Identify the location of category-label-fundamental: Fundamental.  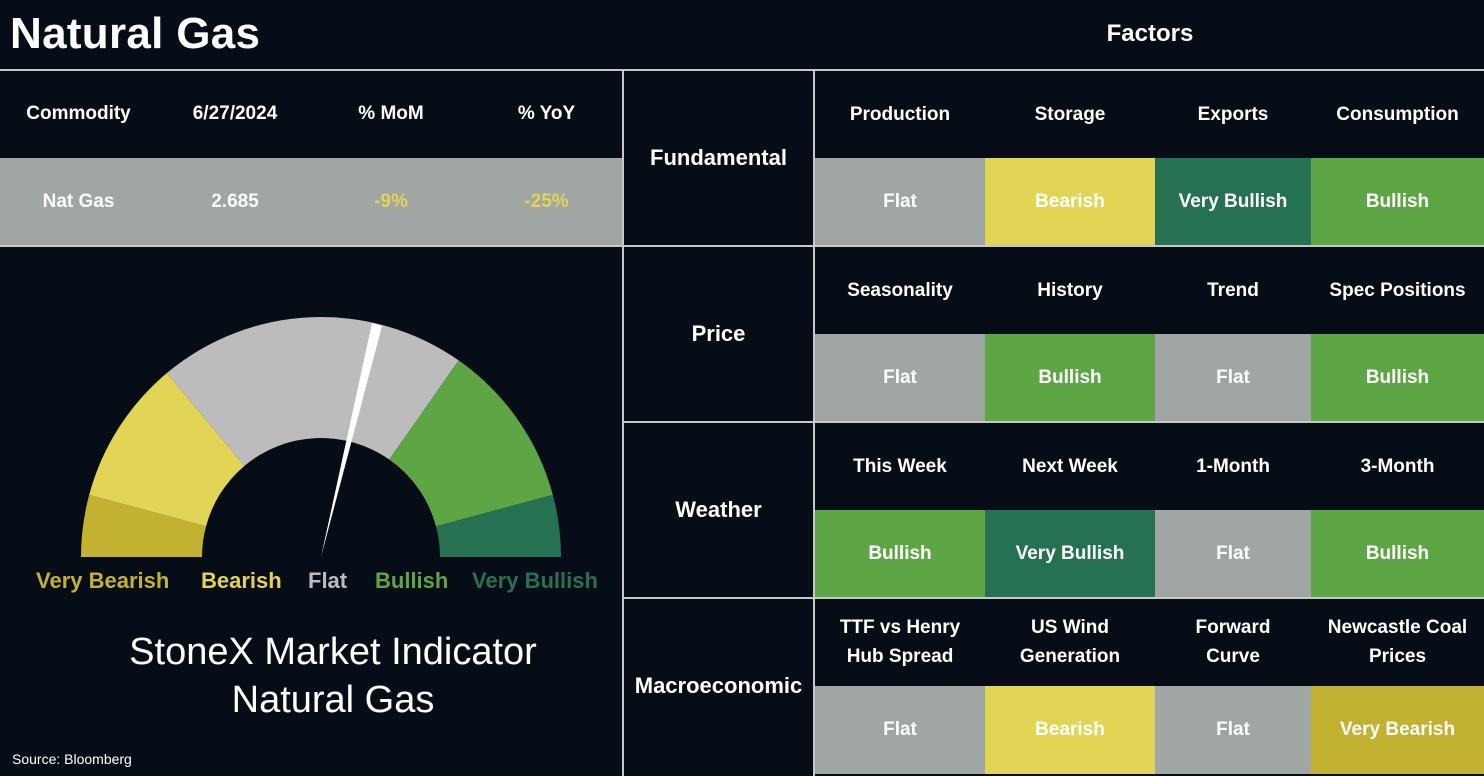
(718, 157).